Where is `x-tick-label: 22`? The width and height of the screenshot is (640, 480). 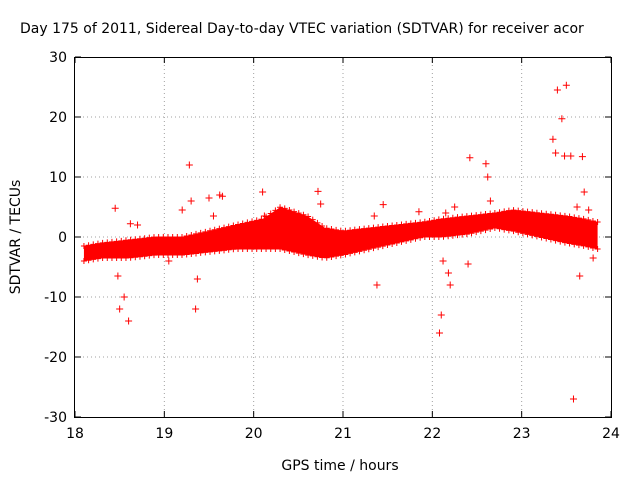
x-tick-label: 22 is located at coordinates (432, 434).